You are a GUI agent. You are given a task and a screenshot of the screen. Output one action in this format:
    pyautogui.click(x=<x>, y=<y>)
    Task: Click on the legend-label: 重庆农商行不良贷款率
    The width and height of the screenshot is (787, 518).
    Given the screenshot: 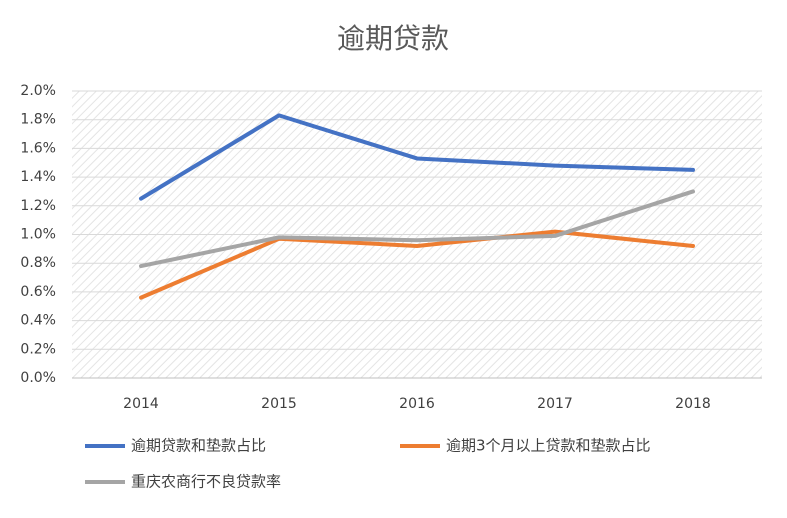 What is the action you would take?
    pyautogui.click(x=206, y=482)
    